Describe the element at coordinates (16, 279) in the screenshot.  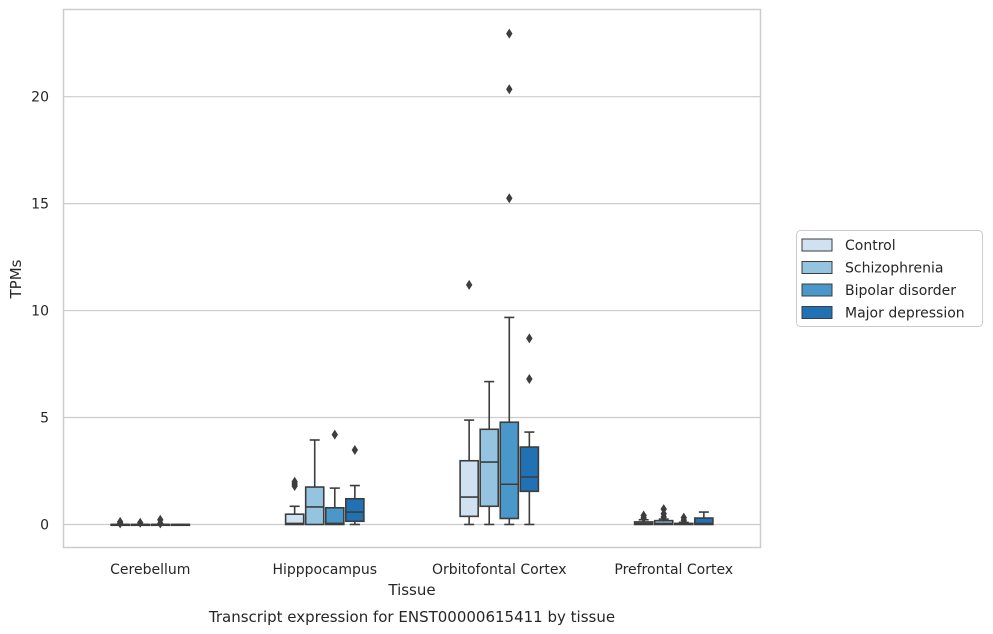
I see `y-axis-label: TPMs` at that location.